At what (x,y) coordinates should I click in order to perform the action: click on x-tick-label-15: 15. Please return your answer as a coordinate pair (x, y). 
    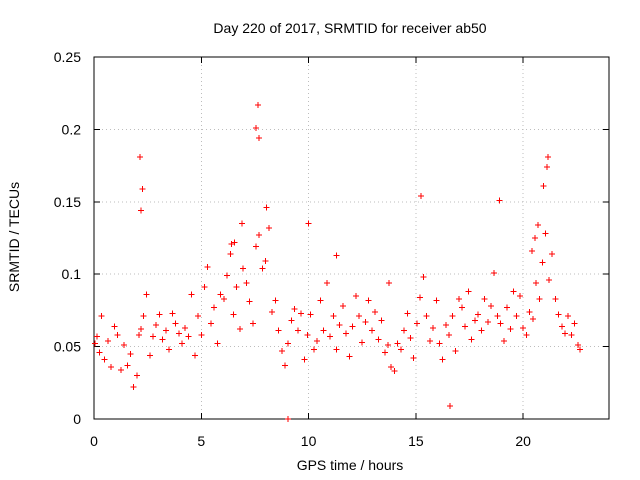
    Looking at the image, I should click on (416, 441).